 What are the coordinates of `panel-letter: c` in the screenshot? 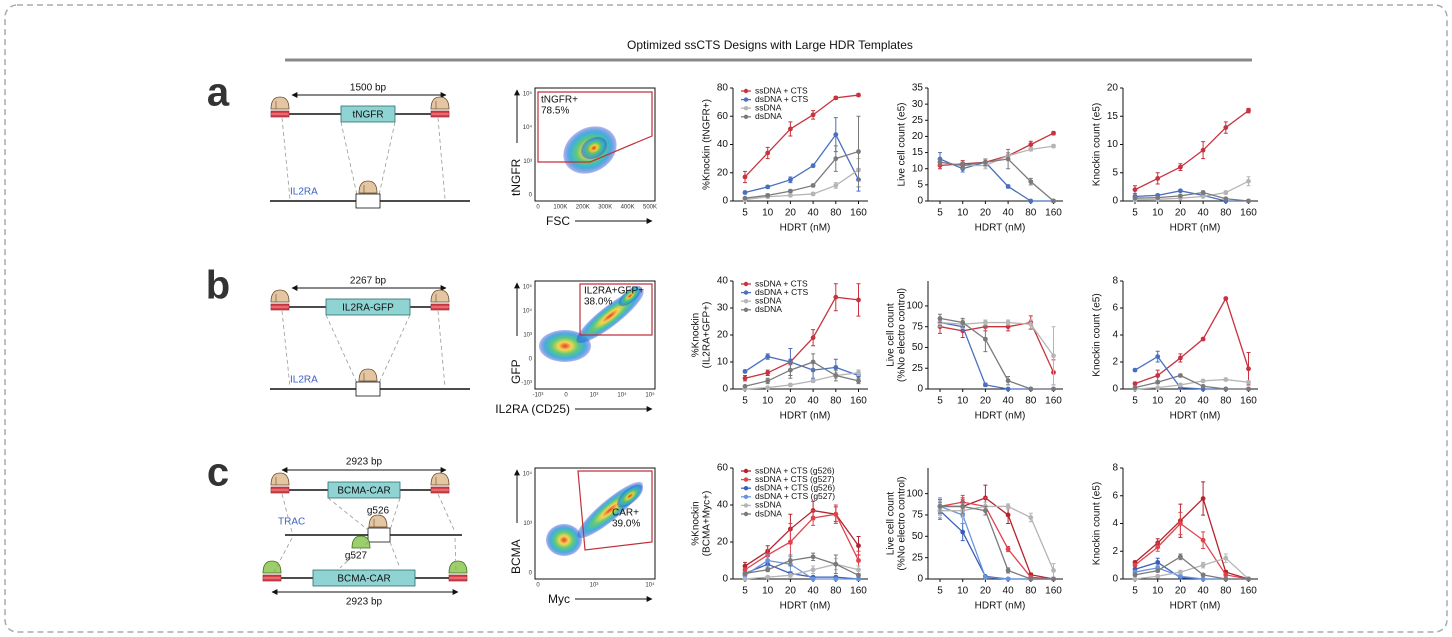 It's located at (218, 473).